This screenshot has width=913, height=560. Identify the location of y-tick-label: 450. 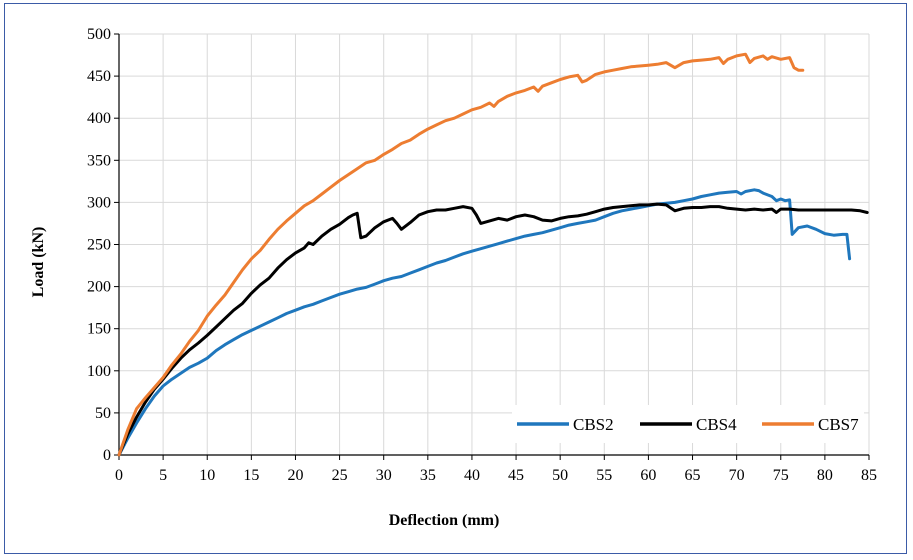
(99, 76).